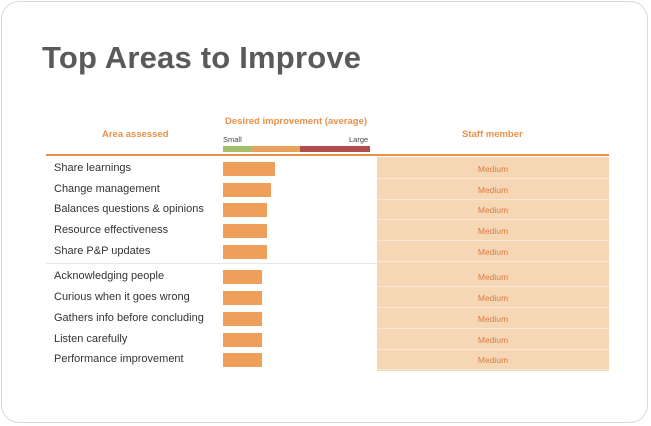  What do you see at coordinates (327, 298) in the screenshot?
I see `table-row: Curious when it goes wrong Medium` at bounding box center [327, 298].